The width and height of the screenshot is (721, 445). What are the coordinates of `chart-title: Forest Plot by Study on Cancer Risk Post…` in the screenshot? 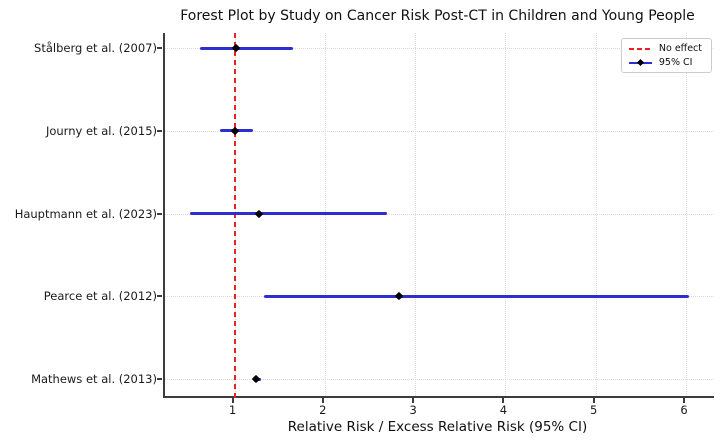 It's located at (437, 16).